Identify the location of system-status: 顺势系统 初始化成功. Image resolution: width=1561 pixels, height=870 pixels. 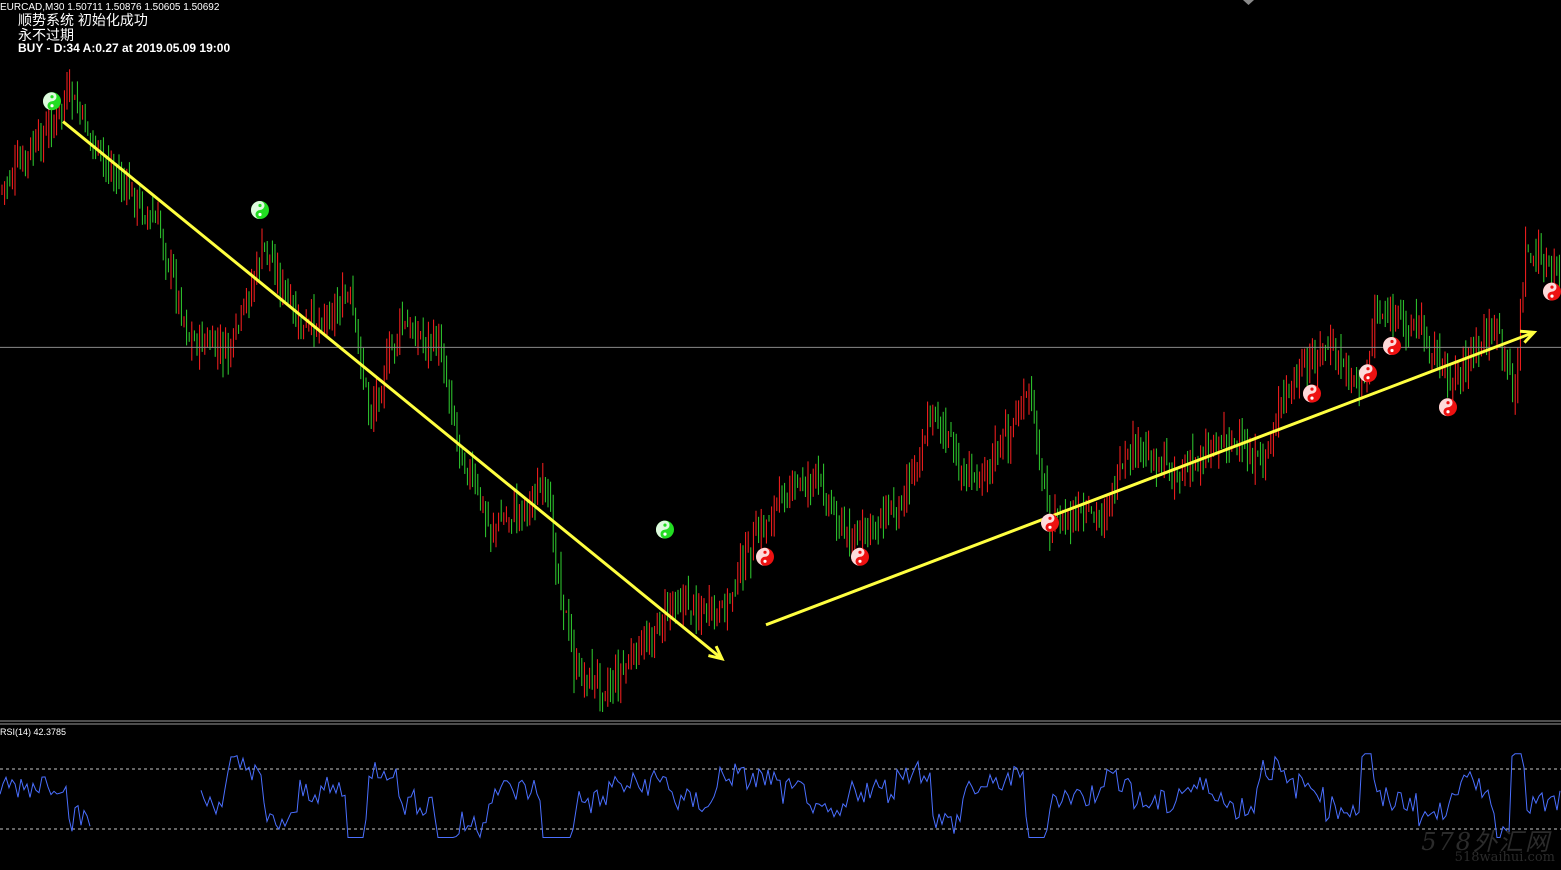
(83, 20).